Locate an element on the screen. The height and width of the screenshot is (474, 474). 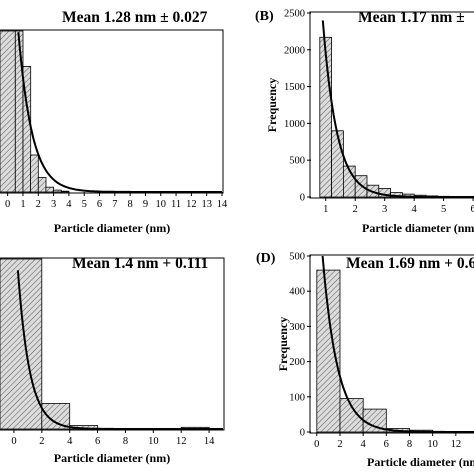
y-tick-label: 2000 is located at coordinates (294, 50).